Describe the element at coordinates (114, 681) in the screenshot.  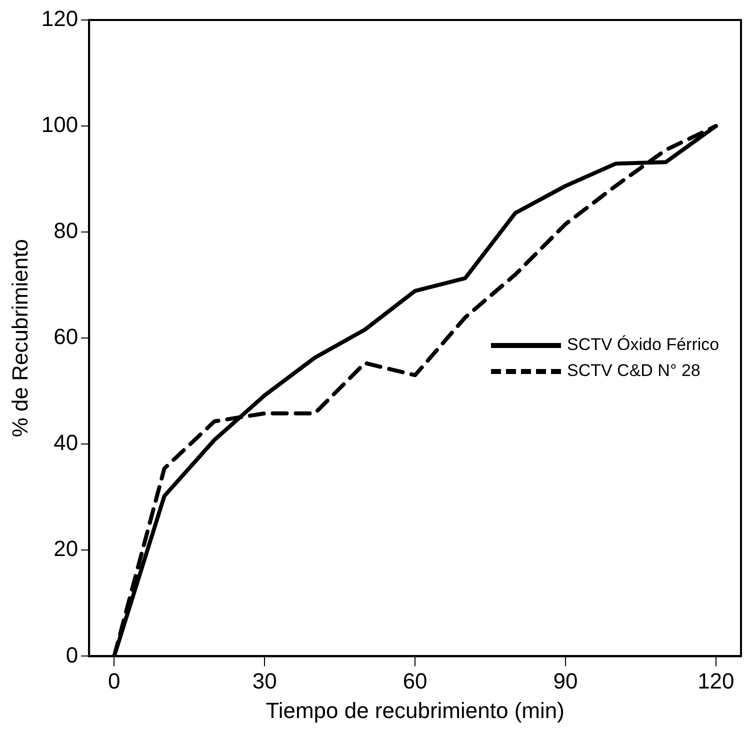
I see `x-tick-label: 0` at that location.